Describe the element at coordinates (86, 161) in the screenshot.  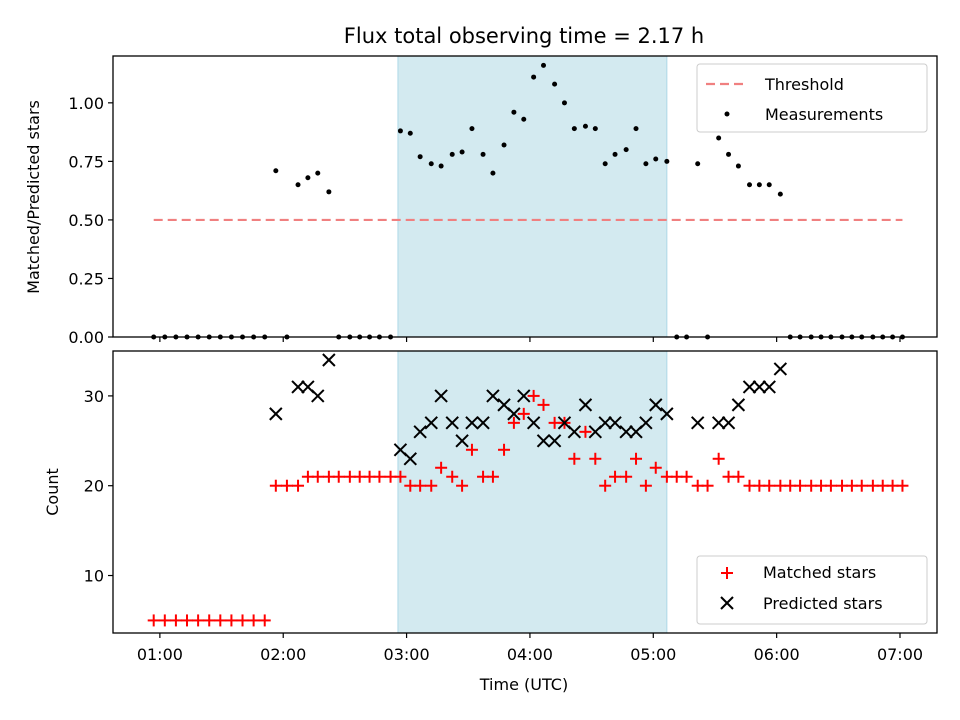
I see `top-y-tick-label: 0.75` at that location.